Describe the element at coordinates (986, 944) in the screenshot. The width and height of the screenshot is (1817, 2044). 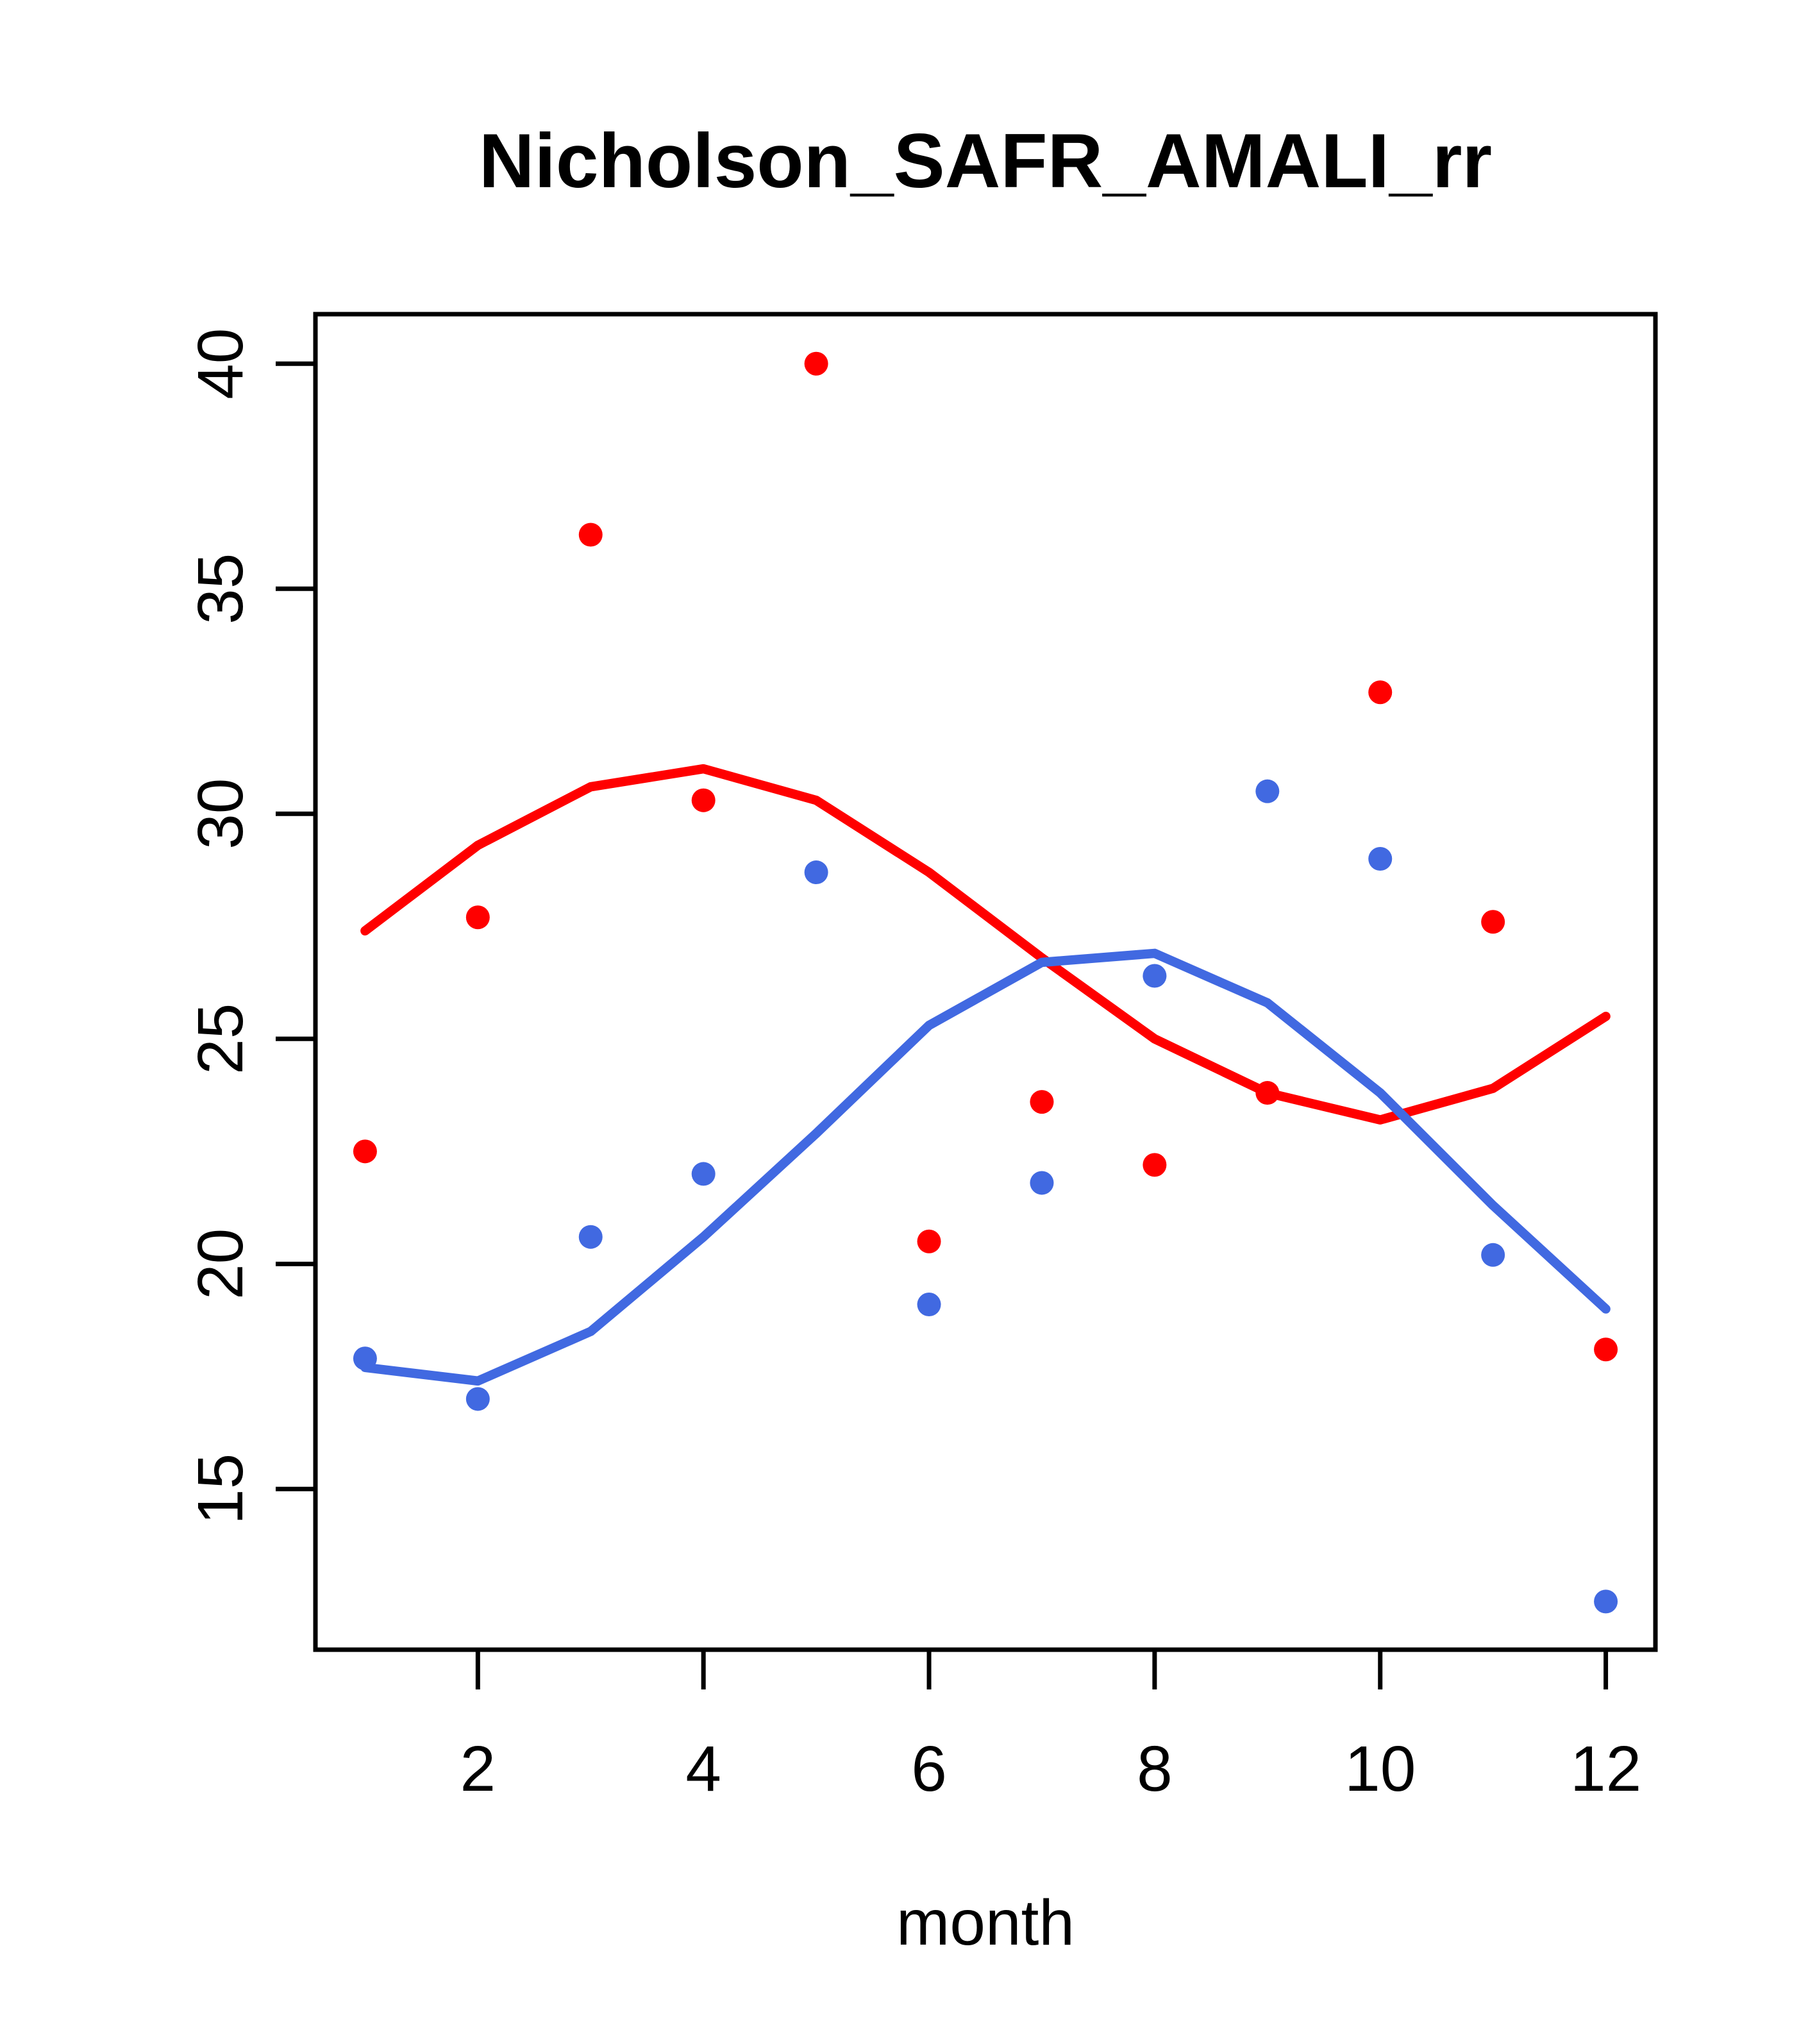
I see `red-loess-line` at that location.